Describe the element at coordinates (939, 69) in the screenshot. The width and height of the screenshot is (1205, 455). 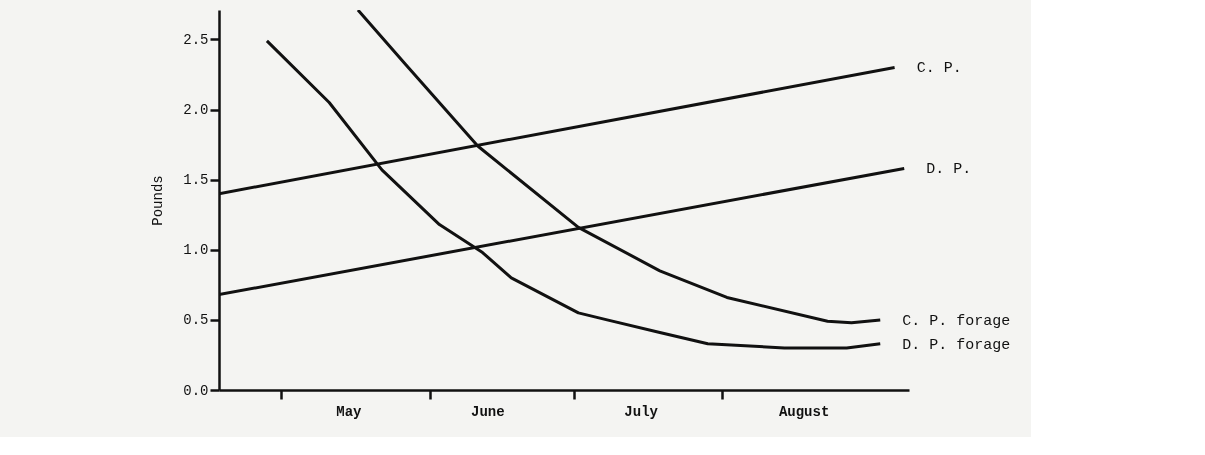
I see `series-label: C. P.` at that location.